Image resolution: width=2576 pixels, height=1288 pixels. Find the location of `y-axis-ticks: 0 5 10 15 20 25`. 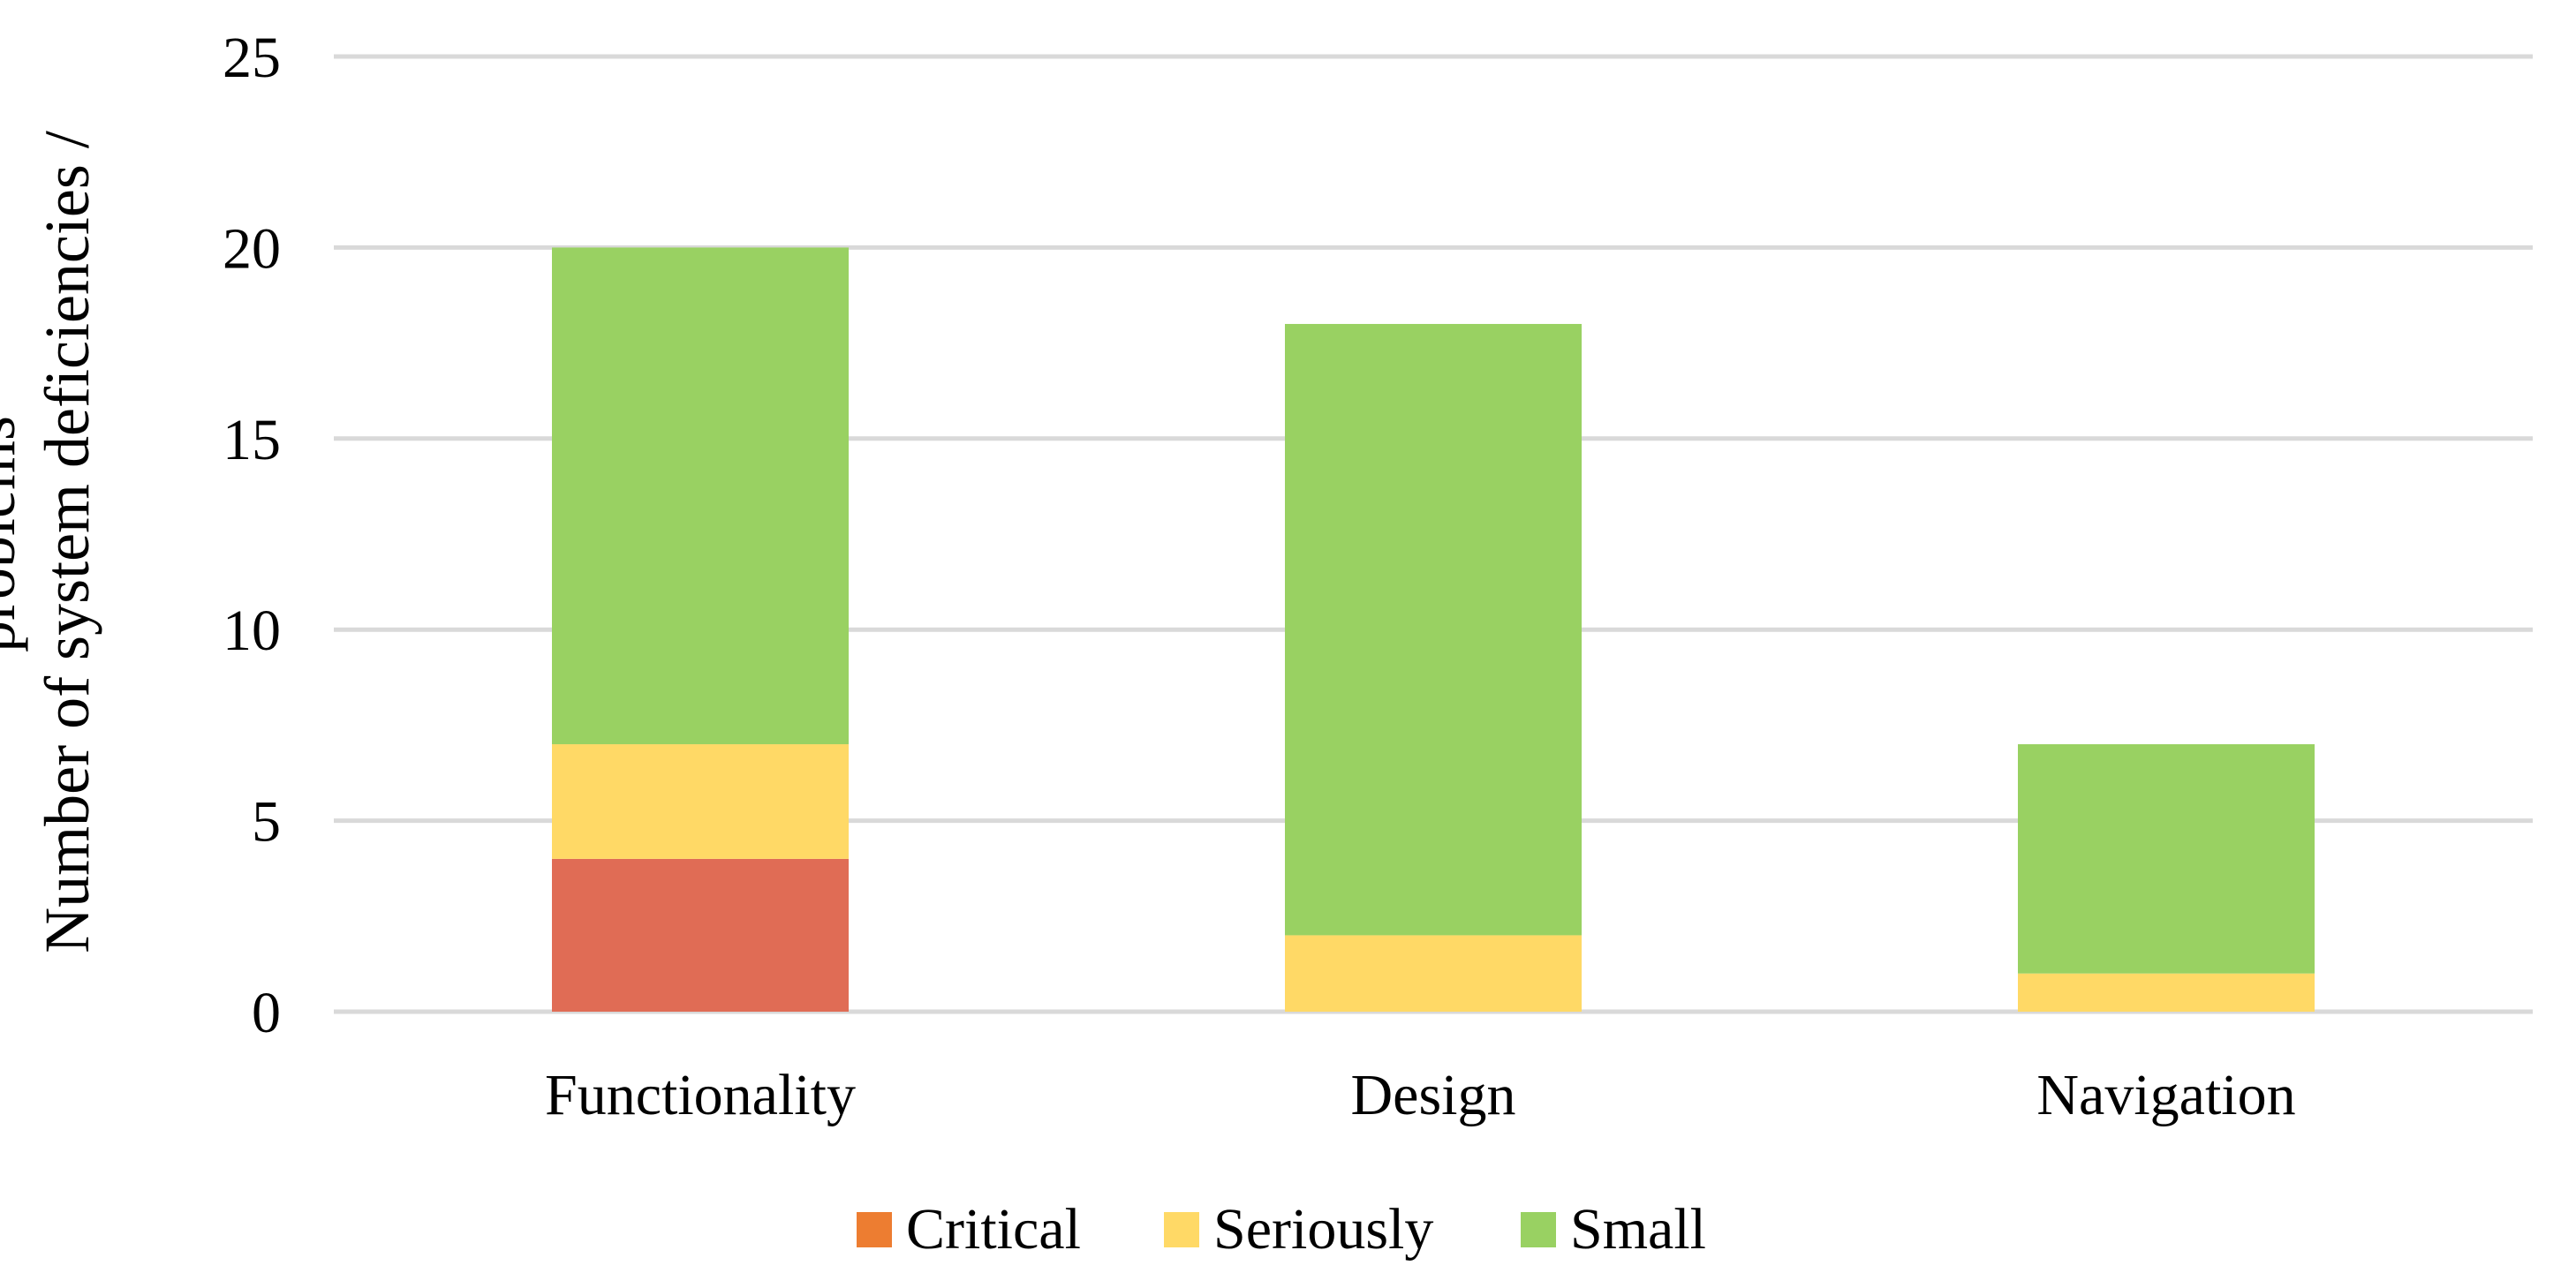

y-axis-ticks: 0 5 10 15 20 25 is located at coordinates (252, 536).